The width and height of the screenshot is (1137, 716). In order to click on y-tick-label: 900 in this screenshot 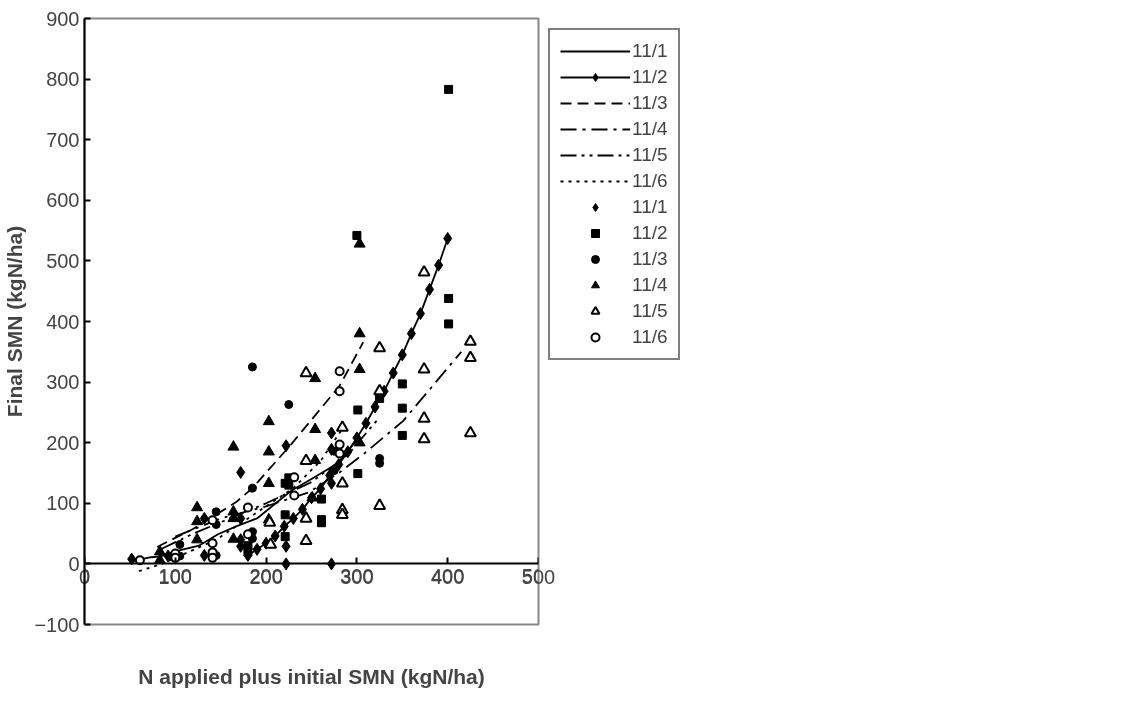, I will do `click(63, 18)`.